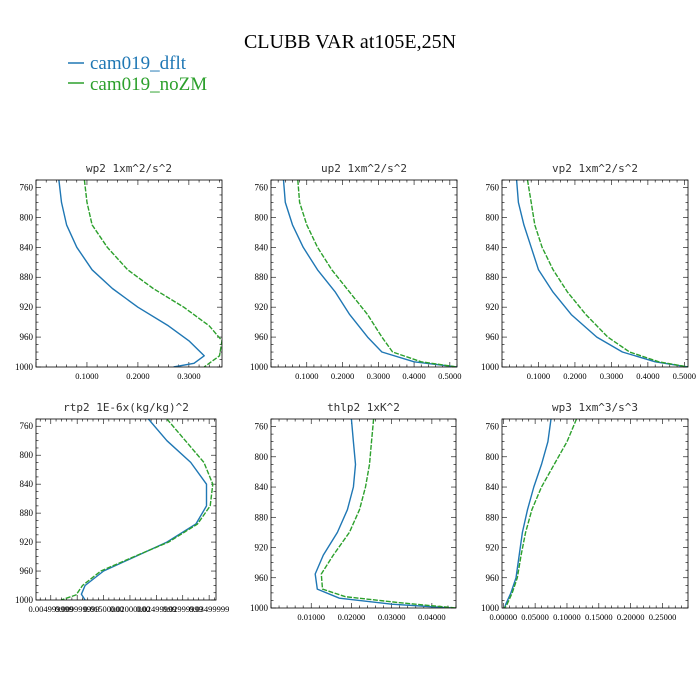 This screenshot has height=700, width=700. What do you see at coordinates (631, 617) in the screenshot?
I see `xtick-label: 0.20000` at bounding box center [631, 617].